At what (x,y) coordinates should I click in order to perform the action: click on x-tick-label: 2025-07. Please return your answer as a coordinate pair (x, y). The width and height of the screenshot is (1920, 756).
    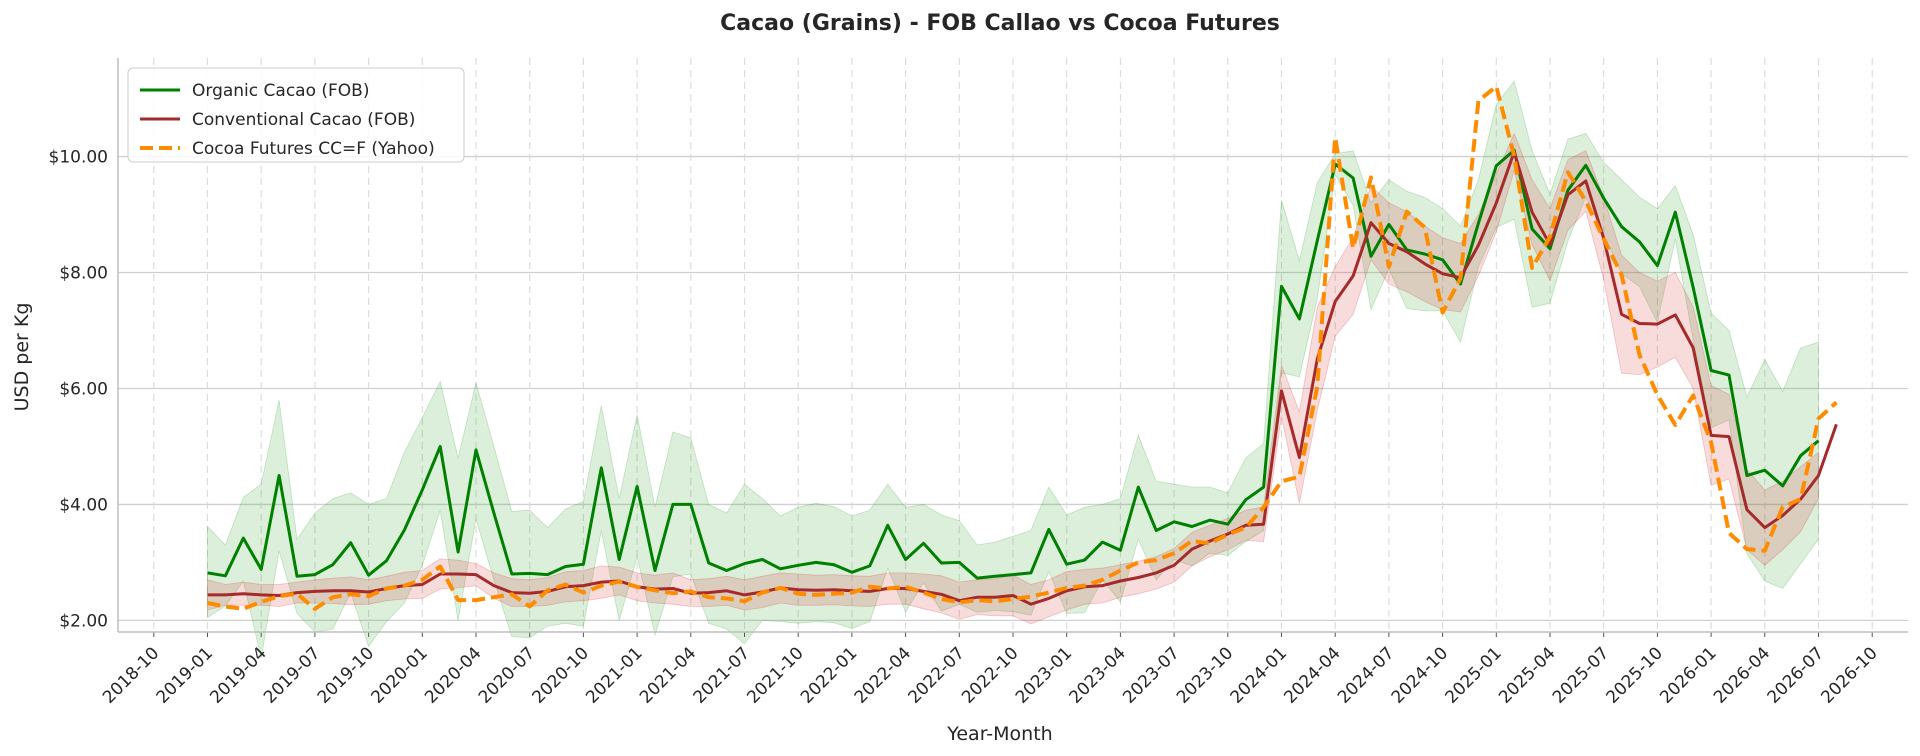
    Looking at the image, I should click on (1581, 675).